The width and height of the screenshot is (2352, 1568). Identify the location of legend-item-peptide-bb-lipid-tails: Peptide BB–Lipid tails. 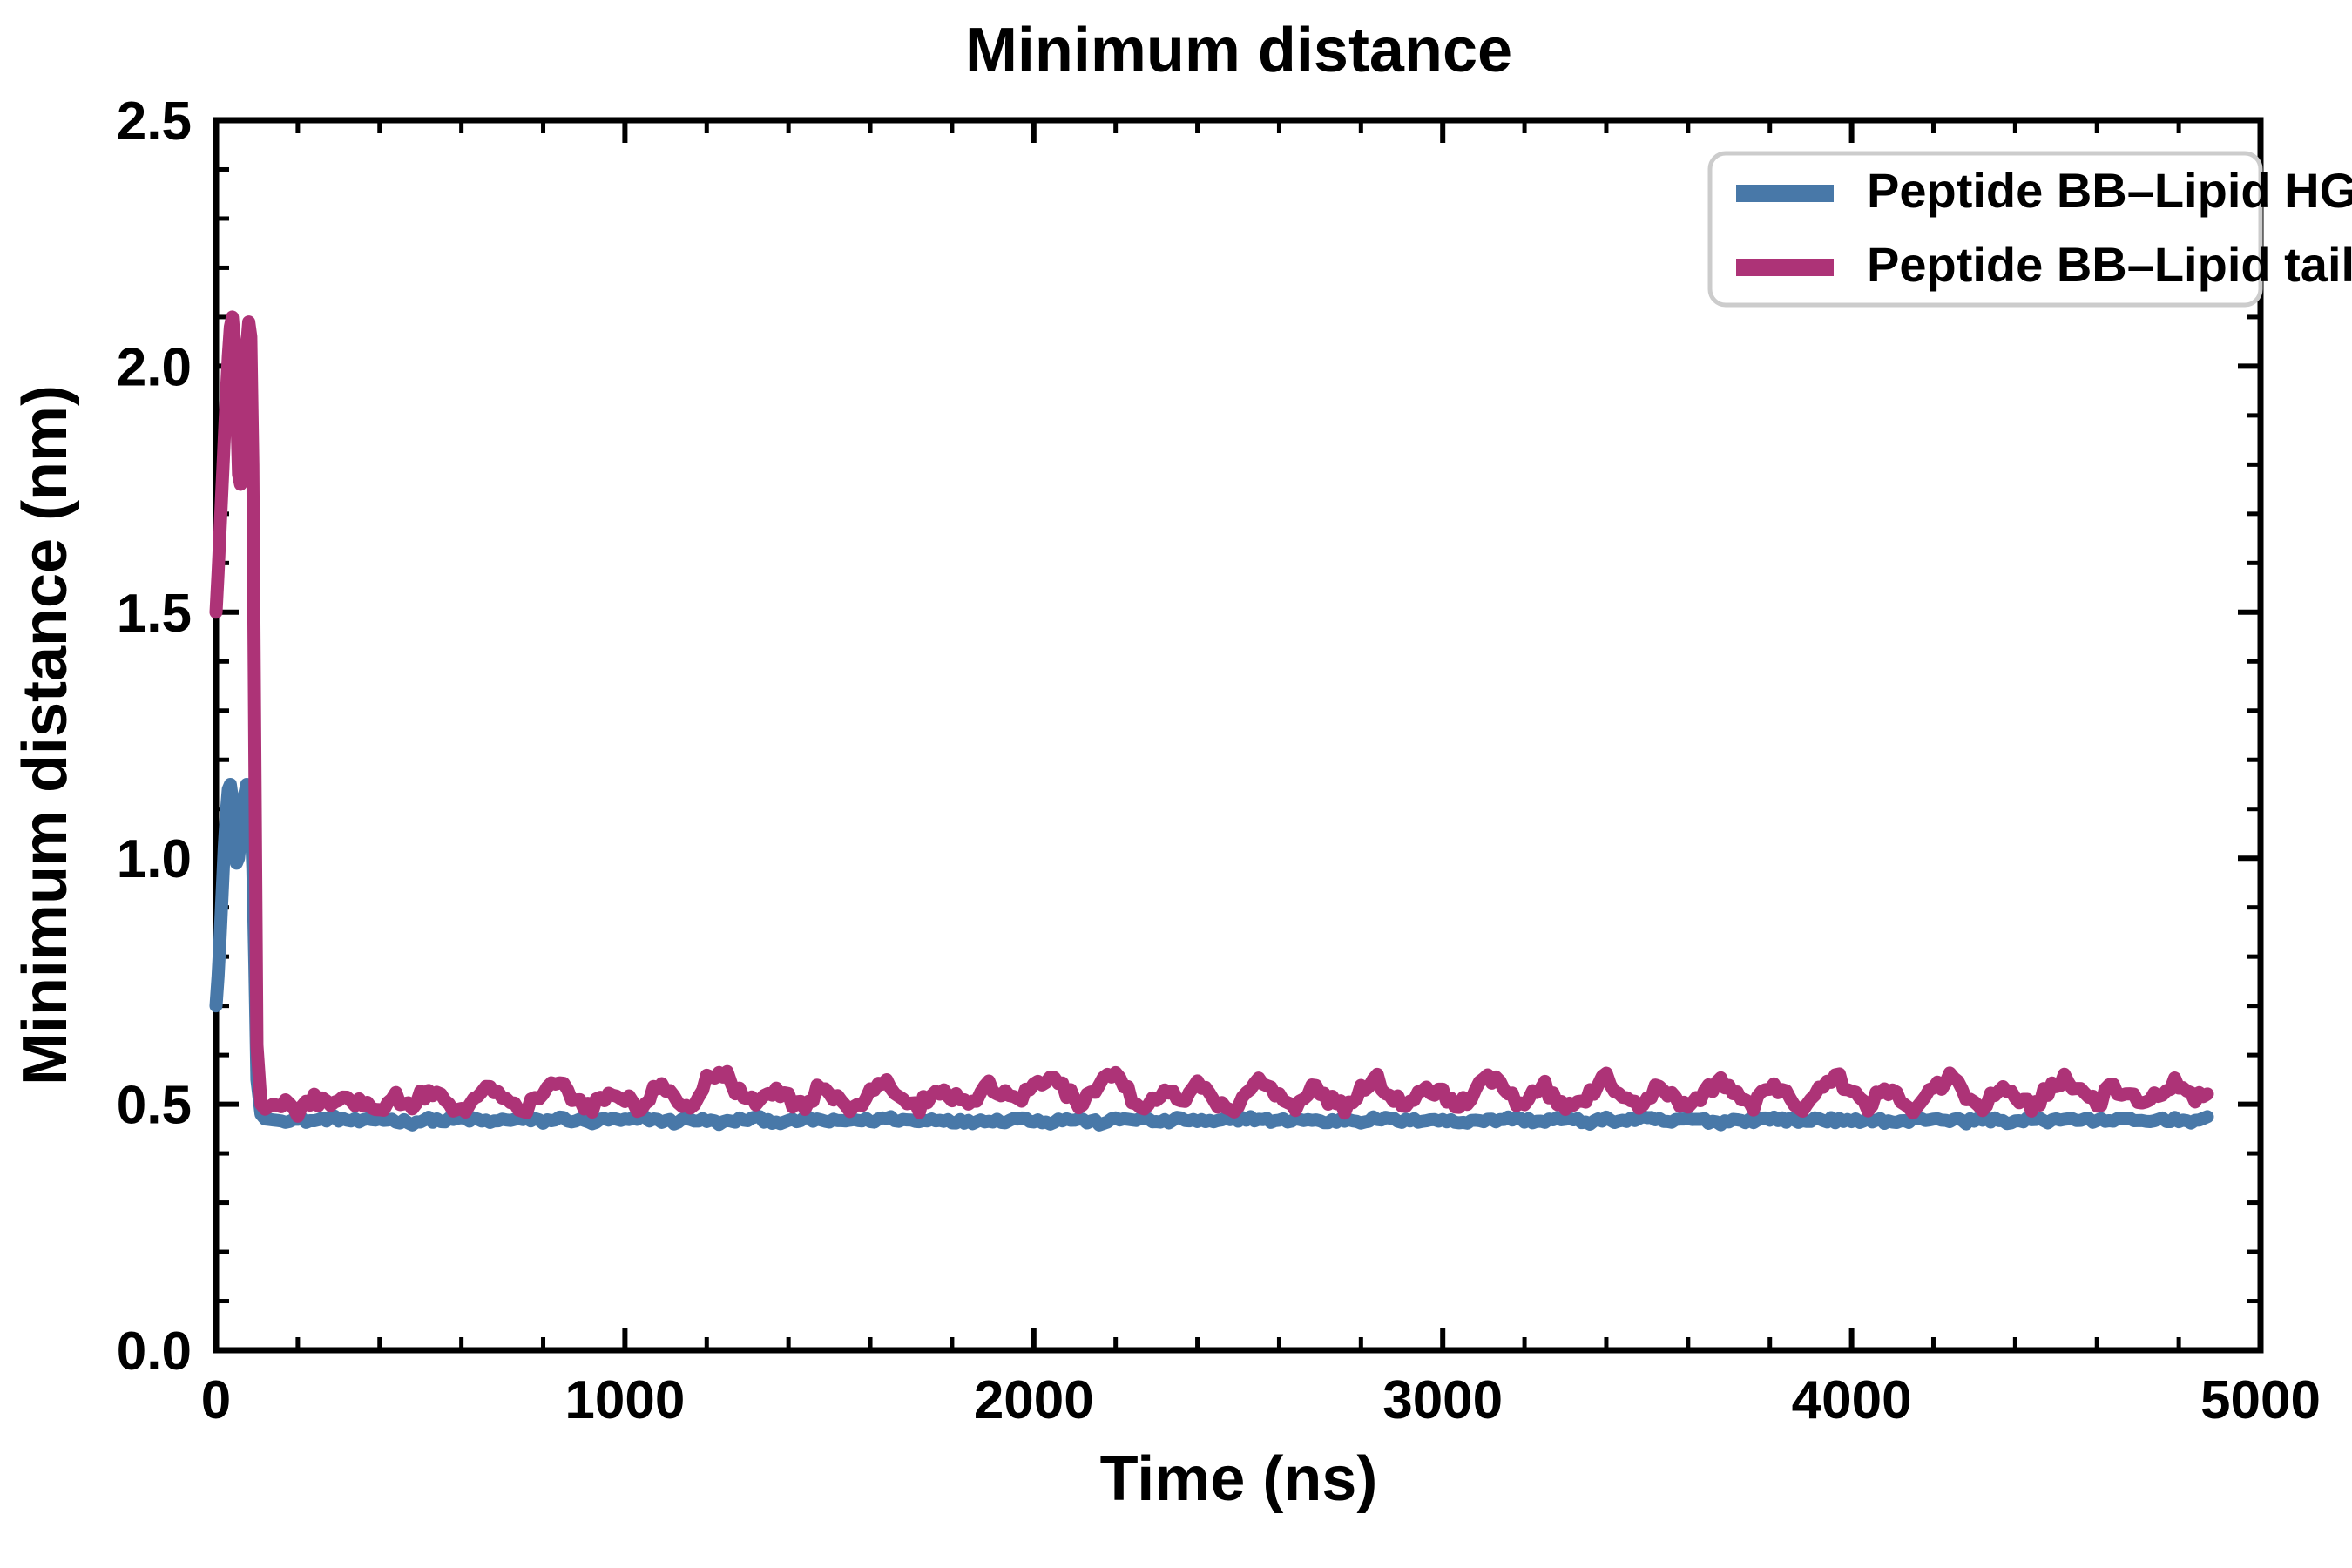
(2044, 265).